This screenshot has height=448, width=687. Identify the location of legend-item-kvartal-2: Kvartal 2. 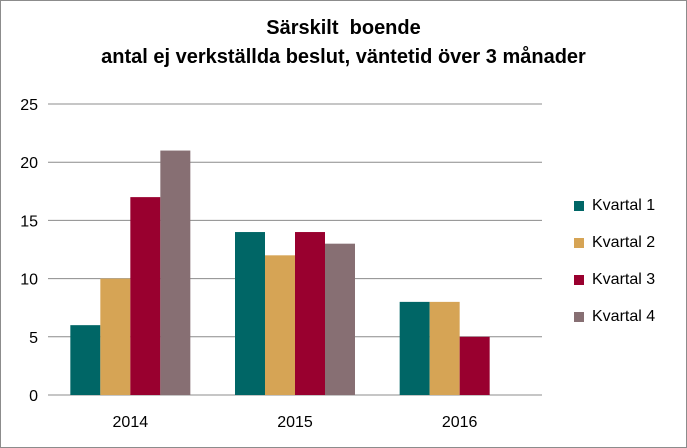
(614, 243).